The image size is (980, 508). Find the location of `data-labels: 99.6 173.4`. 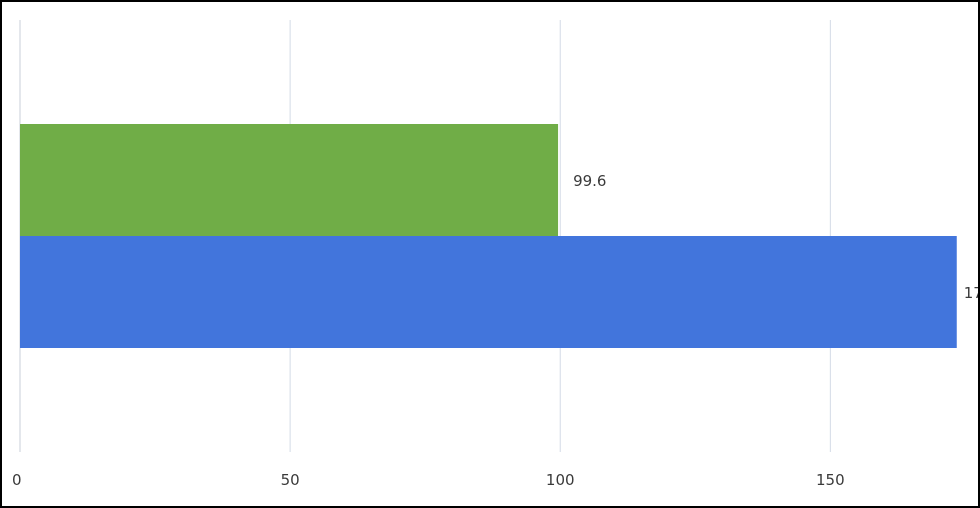

data-labels: 99.6 173.4 is located at coordinates (775, 237).